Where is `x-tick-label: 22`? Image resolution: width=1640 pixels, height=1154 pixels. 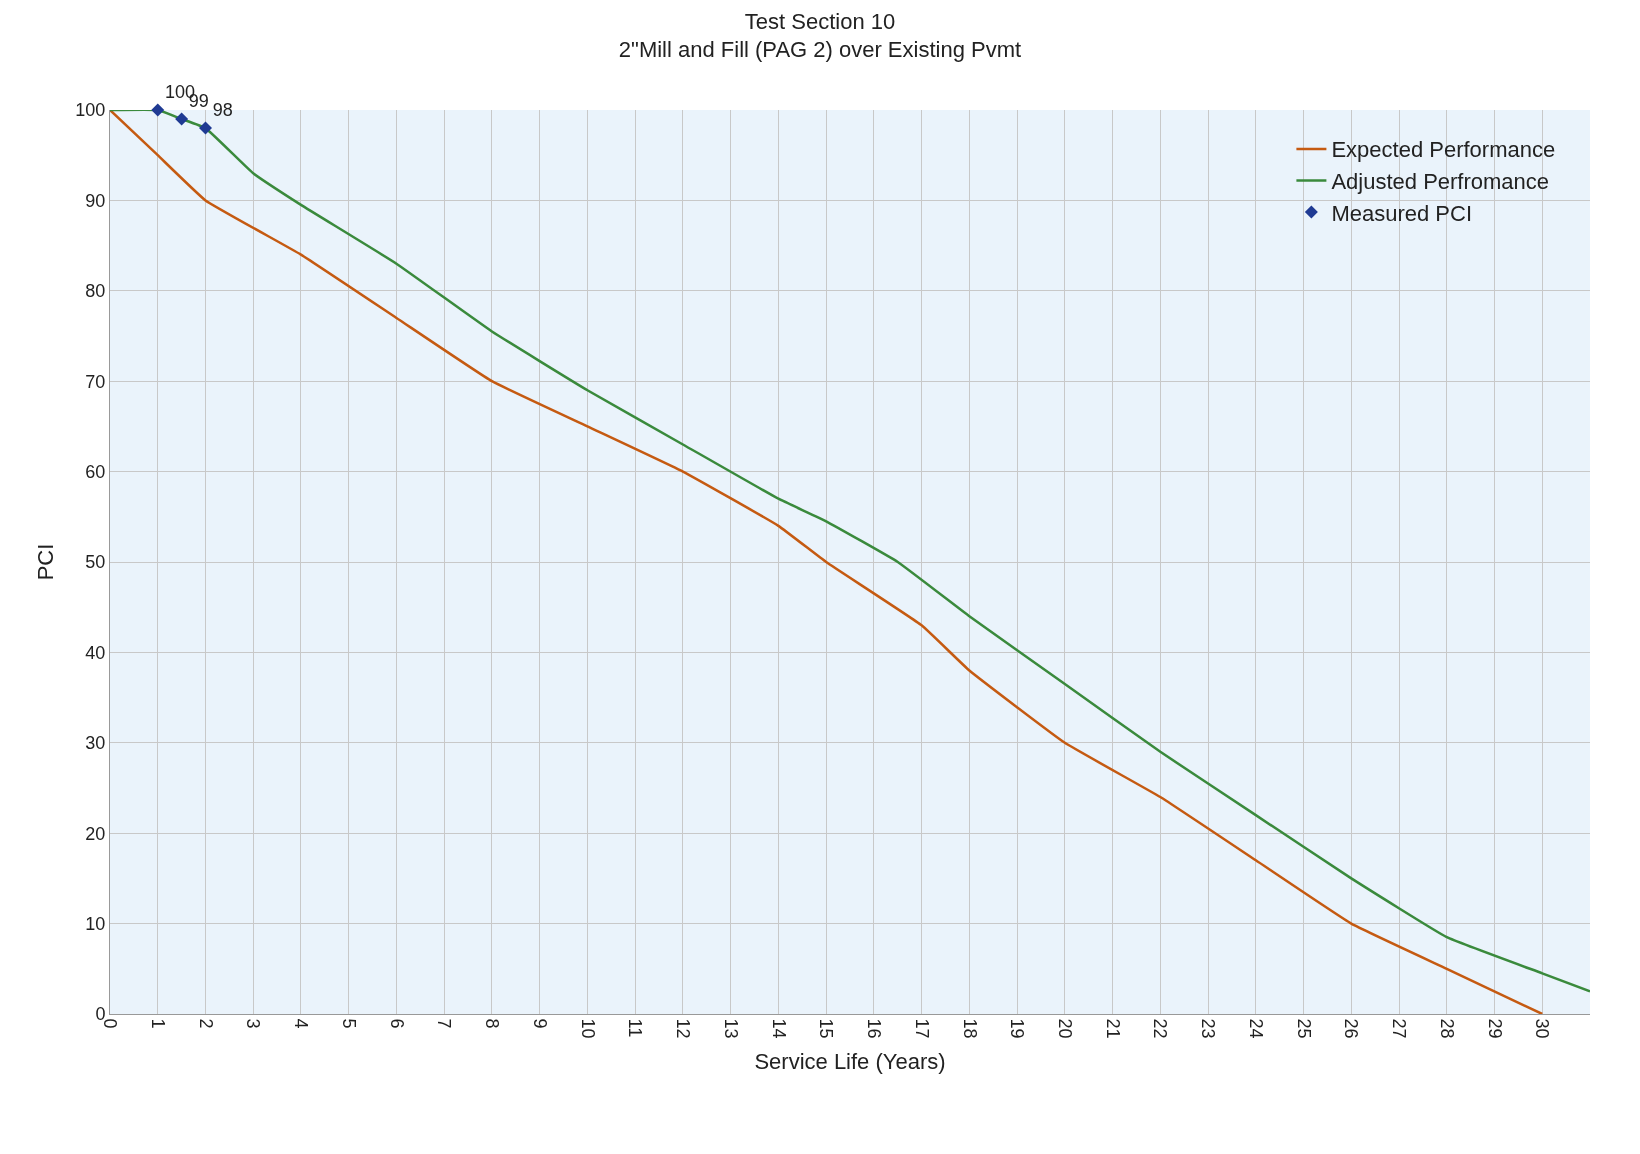 x-tick-label: 22 is located at coordinates (1160, 1028).